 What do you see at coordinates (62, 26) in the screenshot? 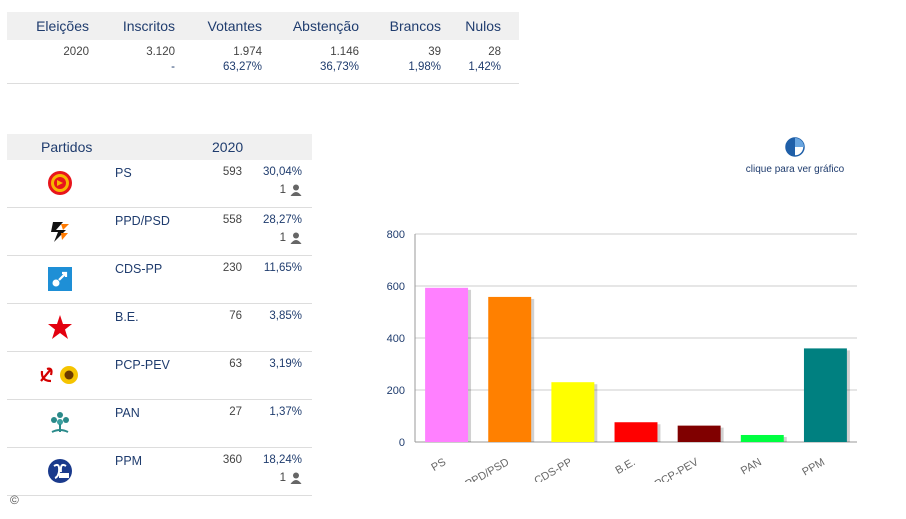
I see `header-eleicoes: Eleições` at bounding box center [62, 26].